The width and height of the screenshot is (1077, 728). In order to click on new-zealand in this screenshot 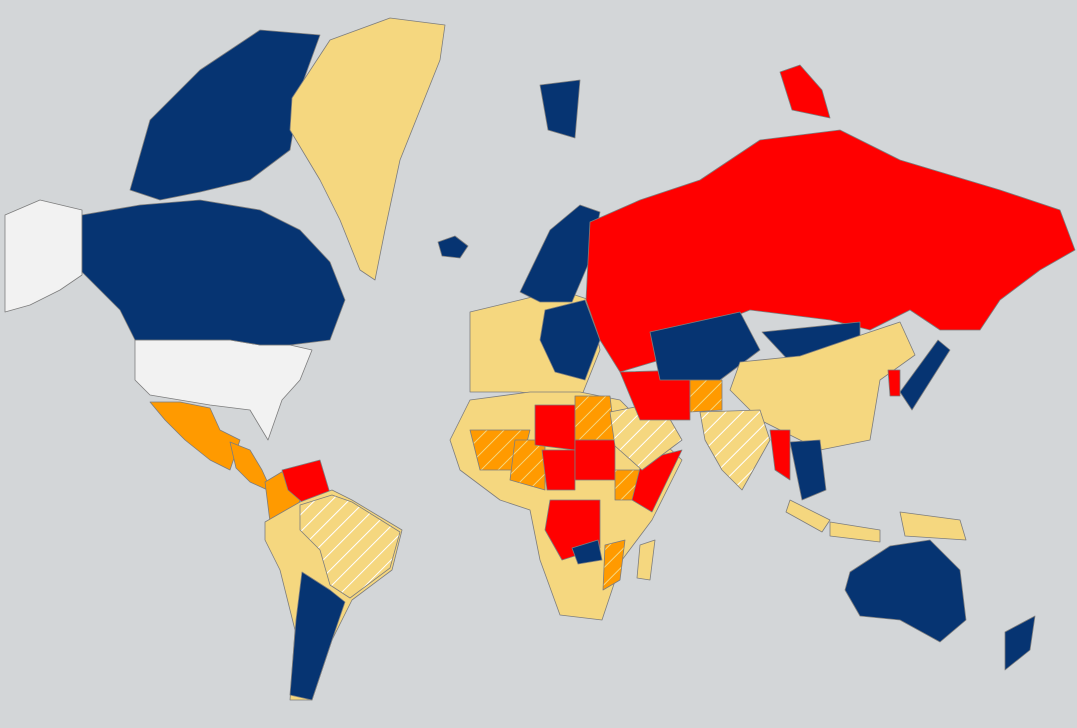, I will do `click(1020, 643)`.